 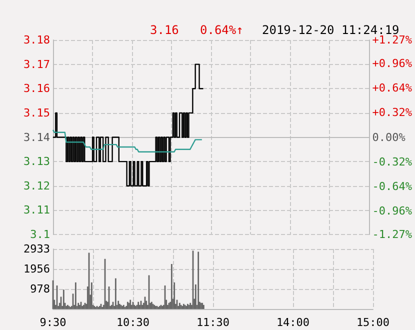 What do you see at coordinates (213, 322) in the screenshot?
I see `x-tick-label: 11:30` at bounding box center [213, 322].